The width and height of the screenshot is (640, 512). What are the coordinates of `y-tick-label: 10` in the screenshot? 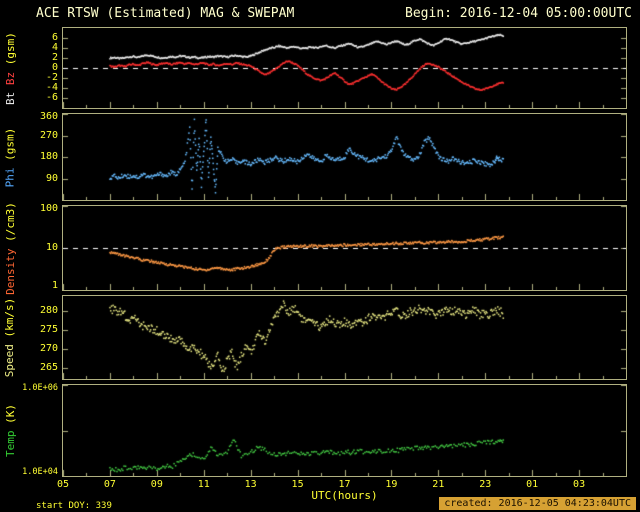 It's located at (51, 247).